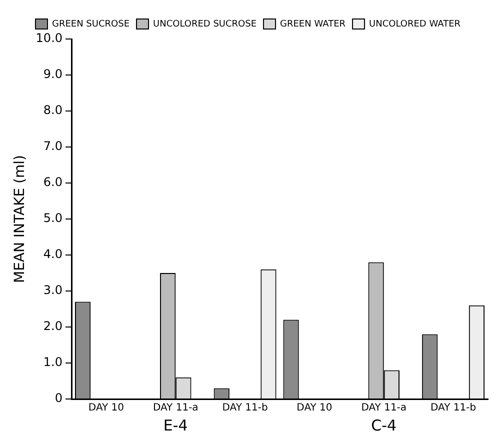  What do you see at coordinates (384, 425) in the screenshot?
I see `text: C-4` at bounding box center [384, 425].